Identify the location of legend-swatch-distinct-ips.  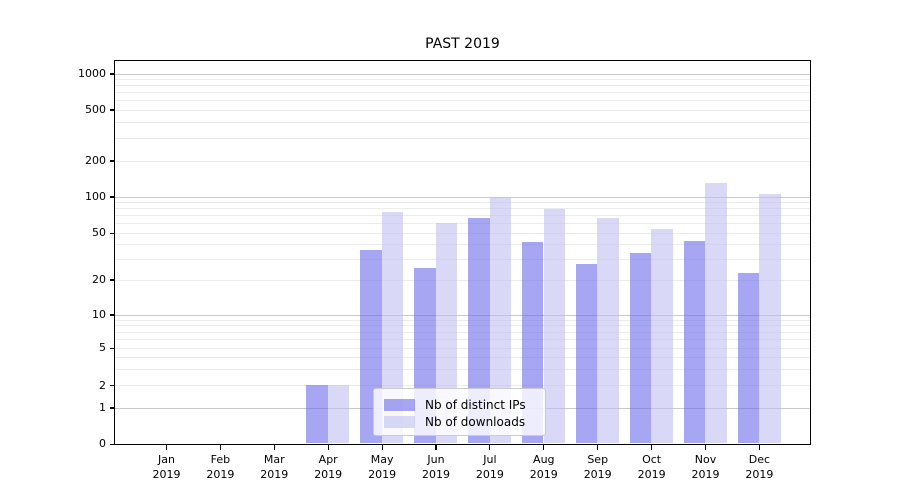
(399, 405).